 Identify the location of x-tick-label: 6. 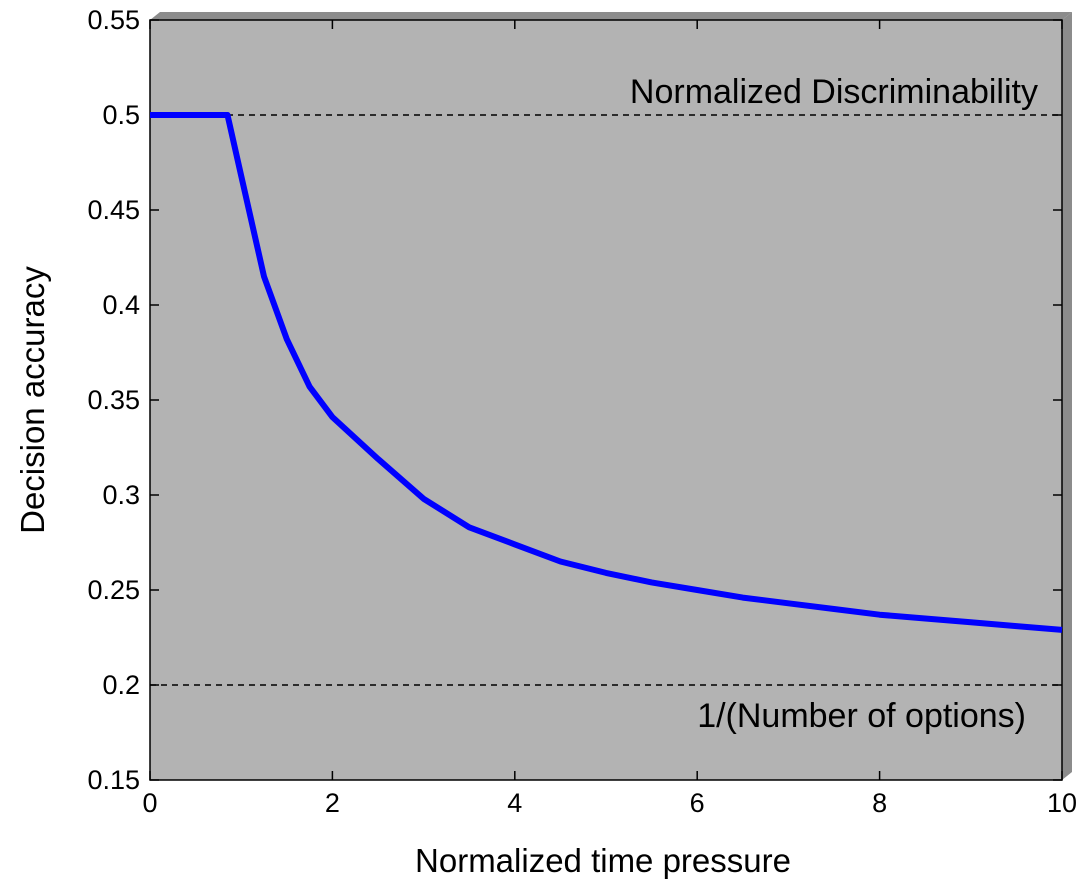
(697, 803).